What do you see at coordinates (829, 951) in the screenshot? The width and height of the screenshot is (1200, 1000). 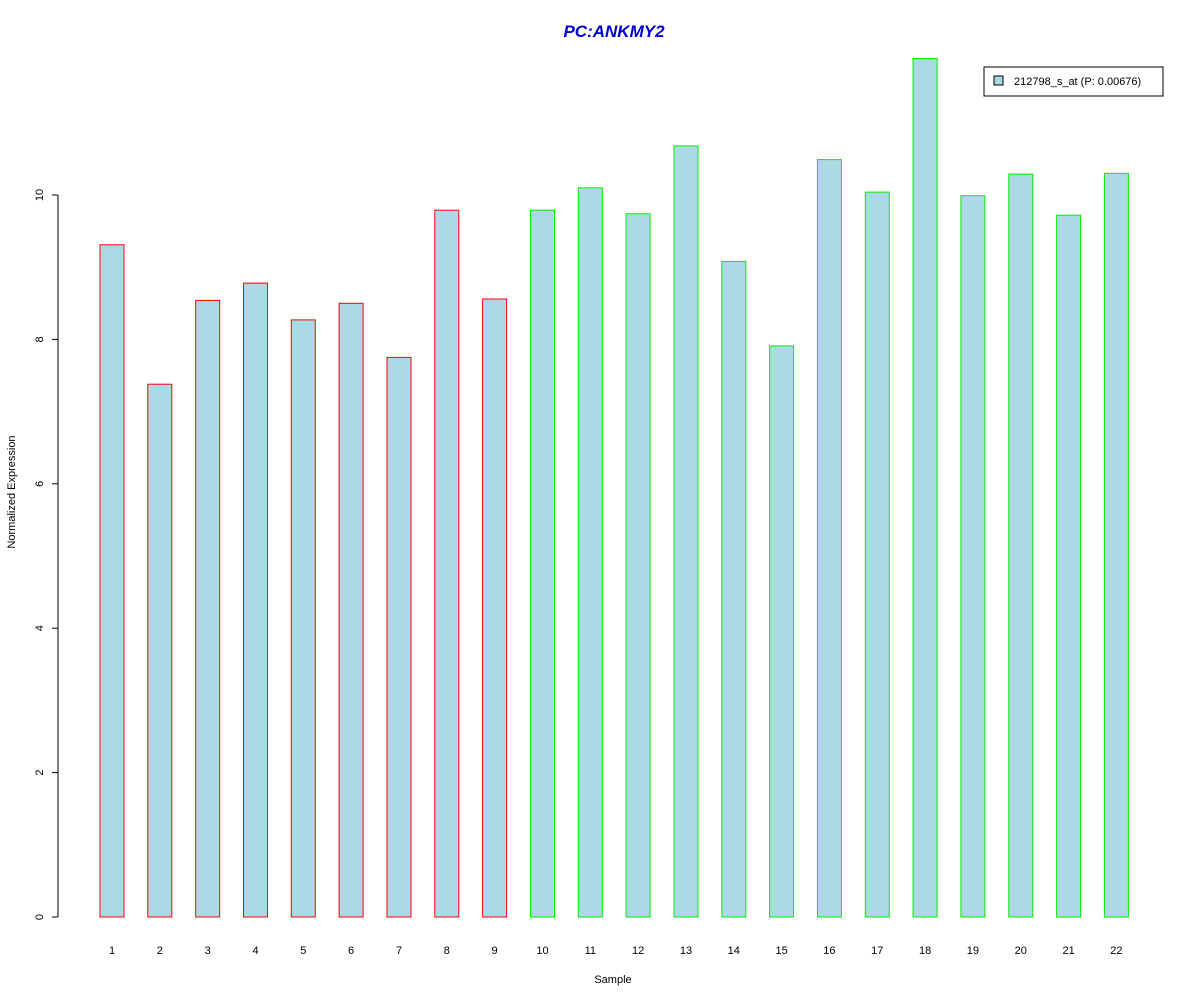 I see `x-tick-label: 16` at bounding box center [829, 951].